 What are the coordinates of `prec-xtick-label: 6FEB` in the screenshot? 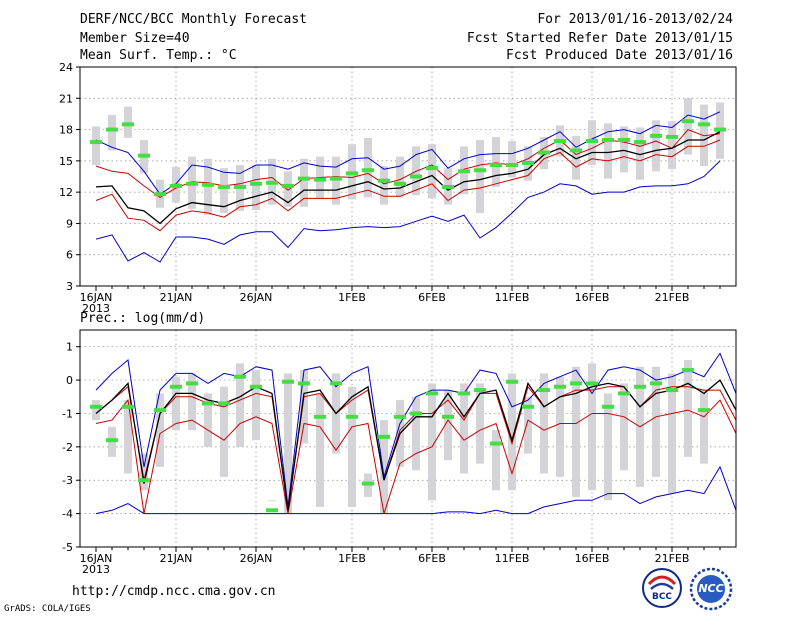 It's located at (432, 558).